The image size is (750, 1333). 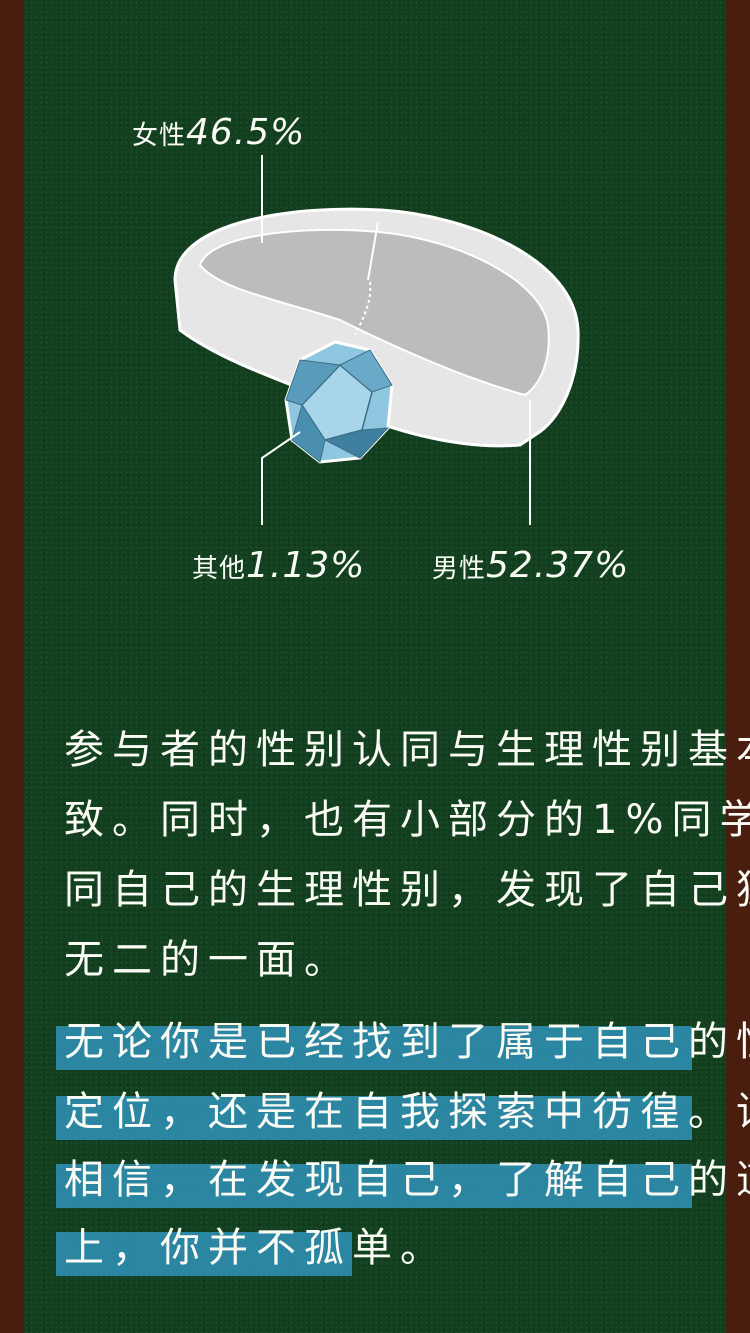 I want to click on label-male-name: 男性, so click(x=459, y=569).